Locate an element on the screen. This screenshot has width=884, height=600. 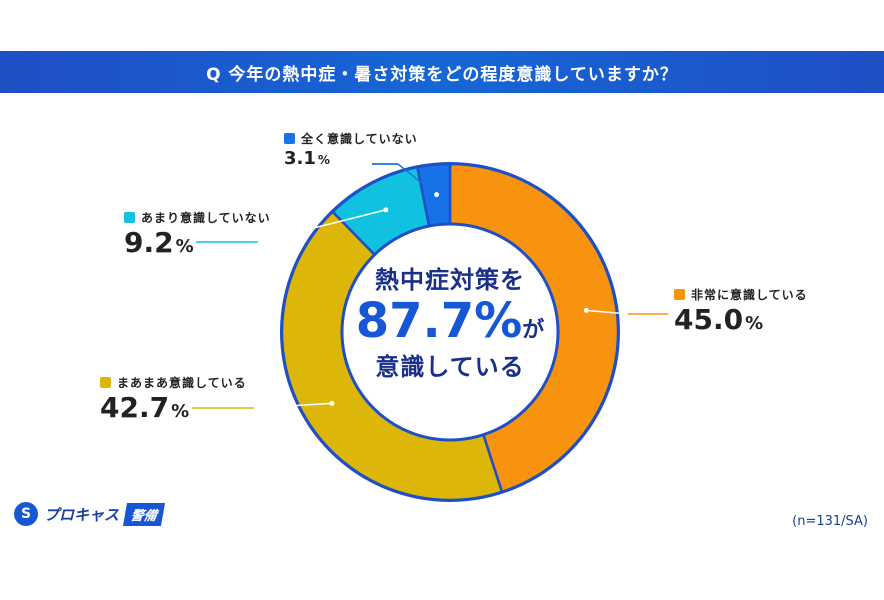
center-value: 87.7% is located at coordinates (439, 321).